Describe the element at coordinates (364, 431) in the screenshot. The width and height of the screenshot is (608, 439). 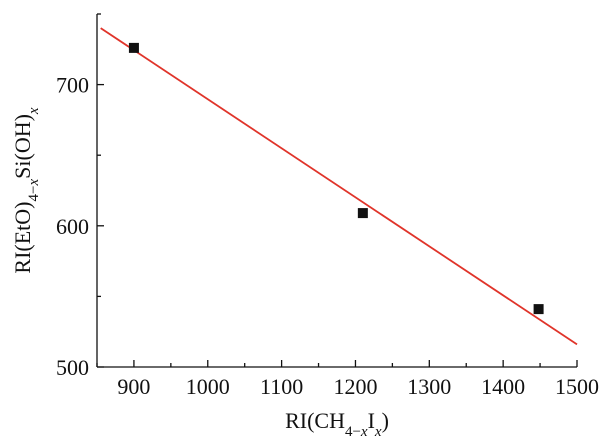
I see `x-title-sub1-italic: x` at that location.